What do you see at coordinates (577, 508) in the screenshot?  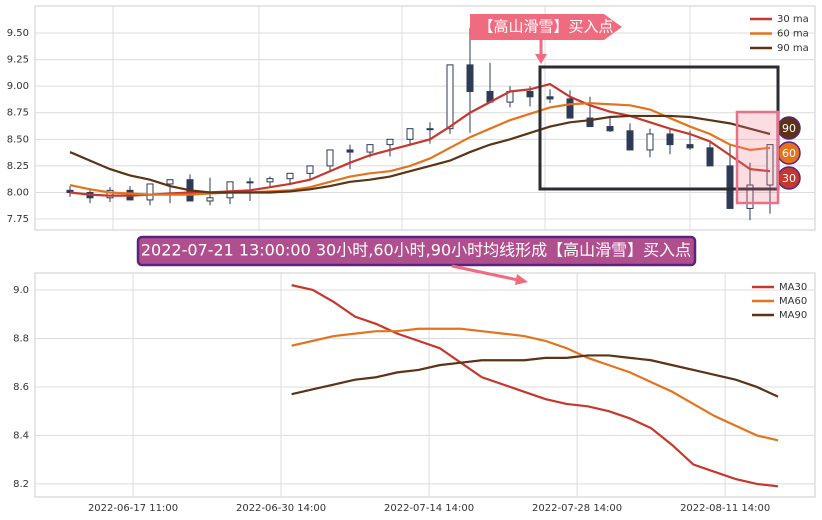 I see `x-tick-label: 2022-07-28 14:00` at bounding box center [577, 508].